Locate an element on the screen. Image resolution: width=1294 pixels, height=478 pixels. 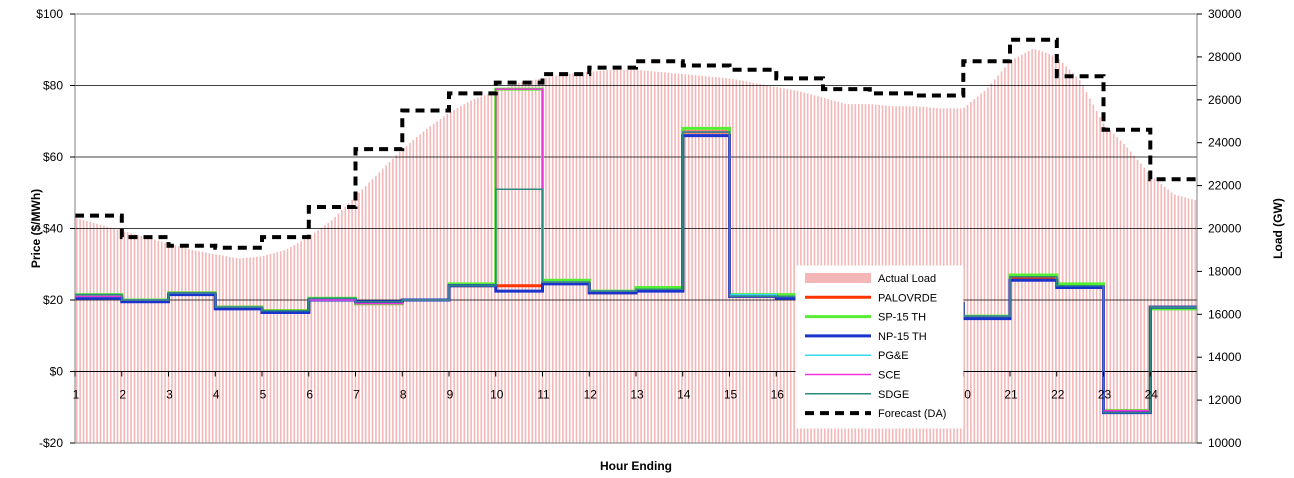
legend-box is located at coordinates (879, 347).